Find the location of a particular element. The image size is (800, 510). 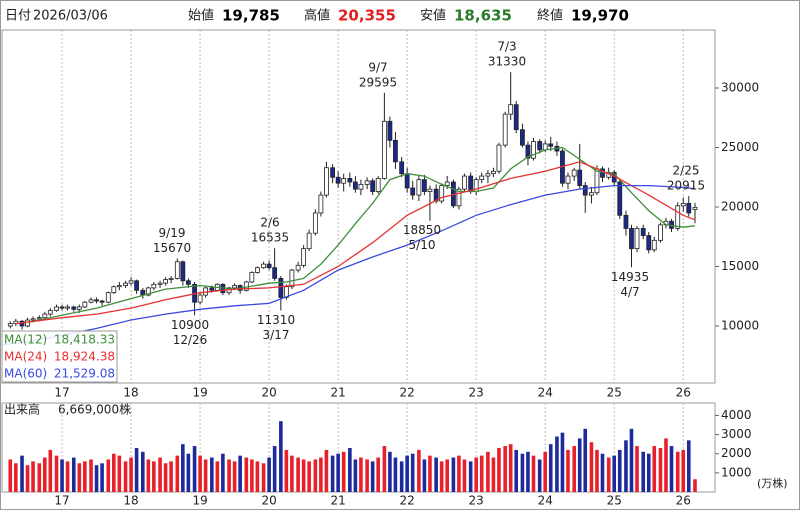

field-label: 終値 is located at coordinates (550, 16).